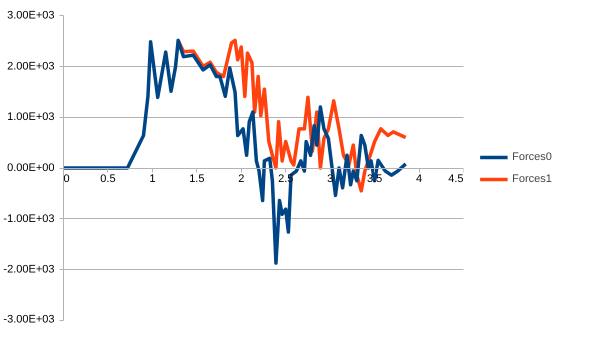 The height and width of the screenshot is (340, 605). I want to click on x-tick-label: 4, so click(419, 179).